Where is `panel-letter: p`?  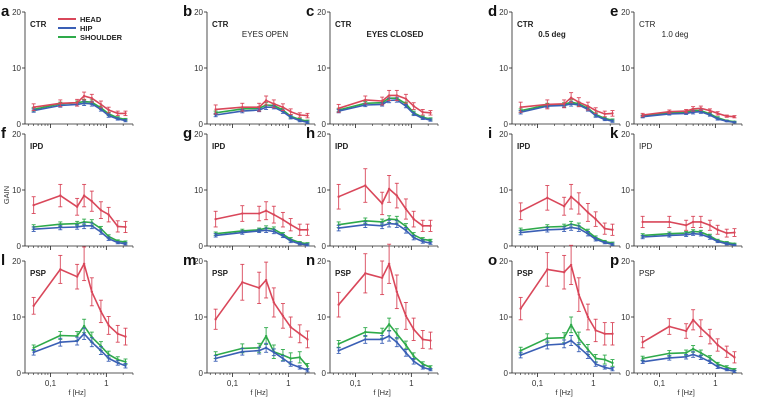
panel-letter: p is located at coordinates (614, 260).